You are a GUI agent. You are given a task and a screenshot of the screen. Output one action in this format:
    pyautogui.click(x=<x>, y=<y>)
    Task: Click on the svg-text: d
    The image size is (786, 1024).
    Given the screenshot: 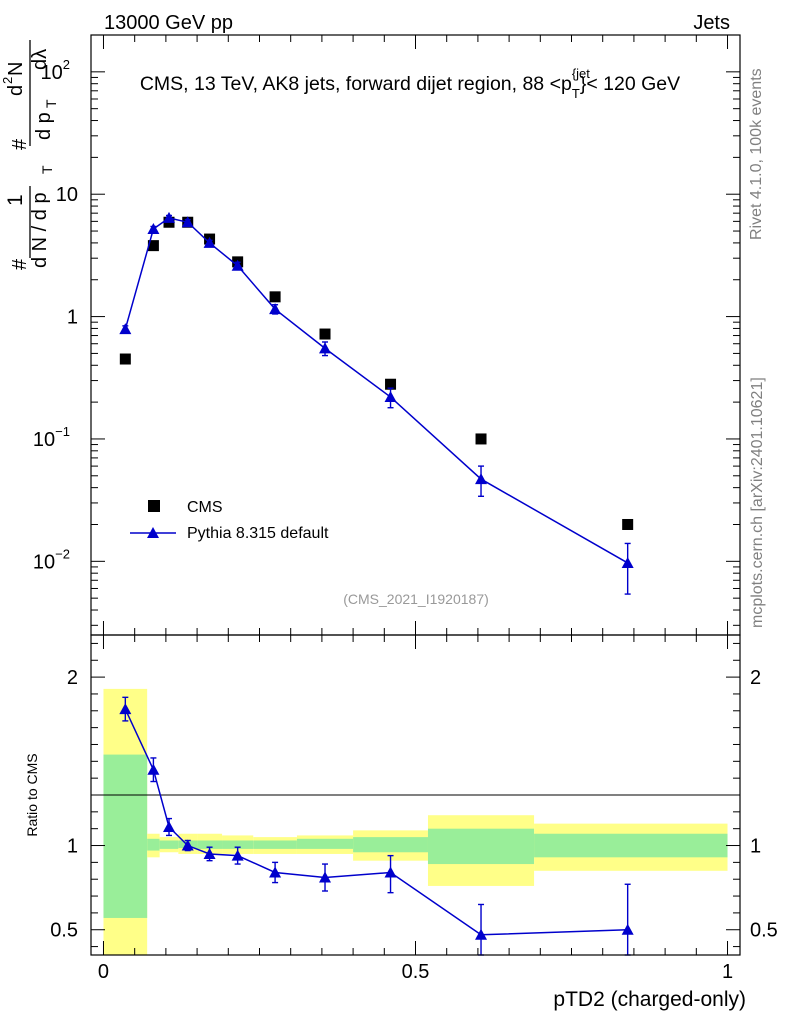 What is the action you would take?
    pyautogui.click(x=16, y=90)
    